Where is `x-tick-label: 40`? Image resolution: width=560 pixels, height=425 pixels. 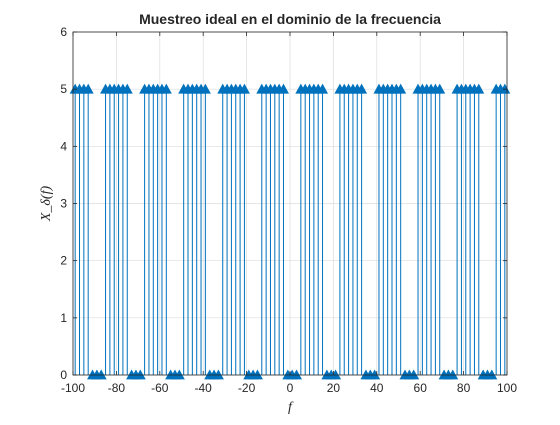 x-tick-label: 40 is located at coordinates (377, 388).